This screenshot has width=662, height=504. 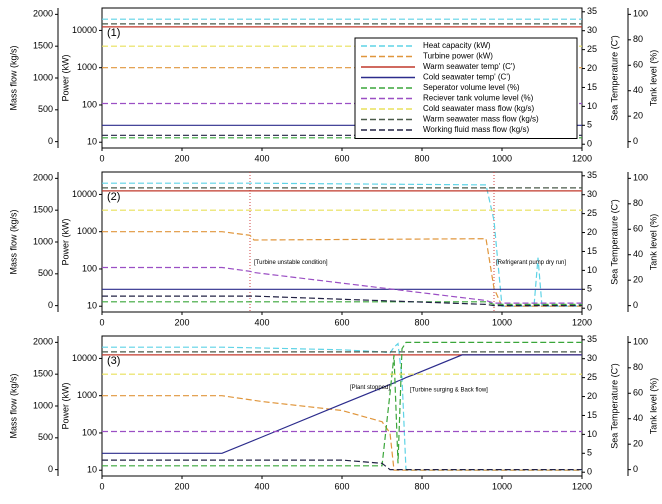 What do you see at coordinates (478, 108) in the screenshot?
I see `legend-label: Cold seawater mass flow (kg/s)` at bounding box center [478, 108].